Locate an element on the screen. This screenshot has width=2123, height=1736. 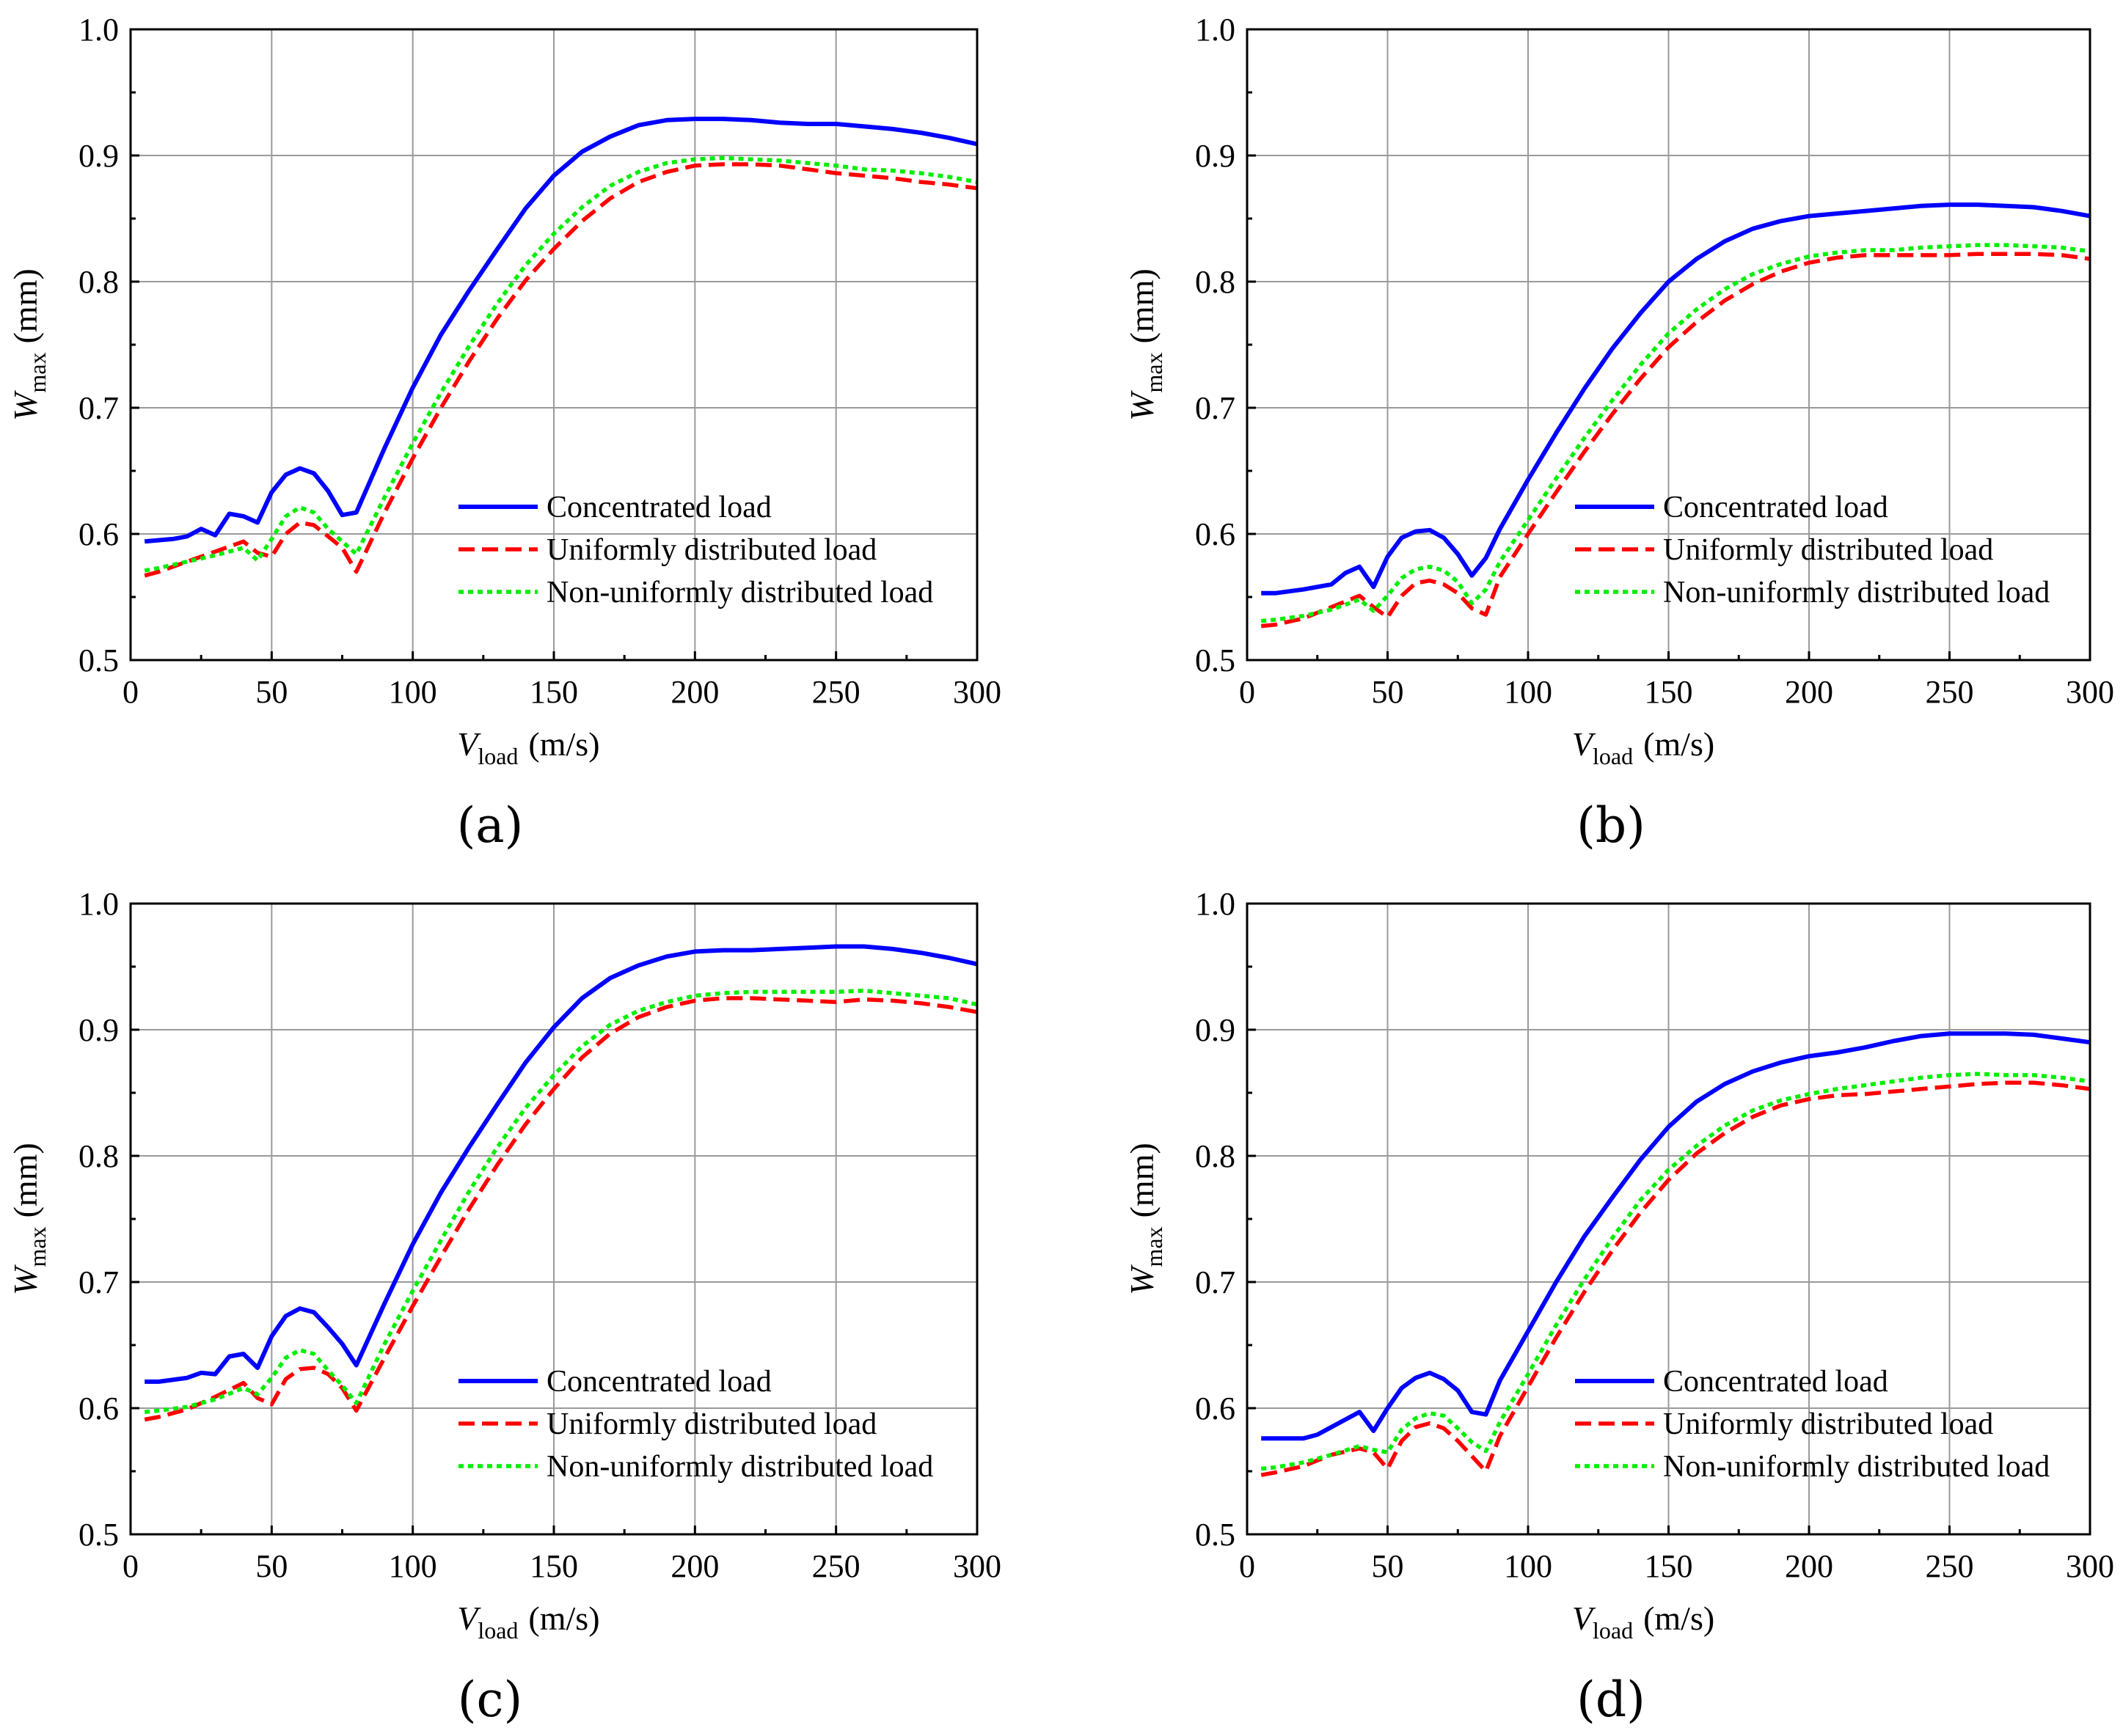
panel-label: (b) is located at coordinates (1610, 826).